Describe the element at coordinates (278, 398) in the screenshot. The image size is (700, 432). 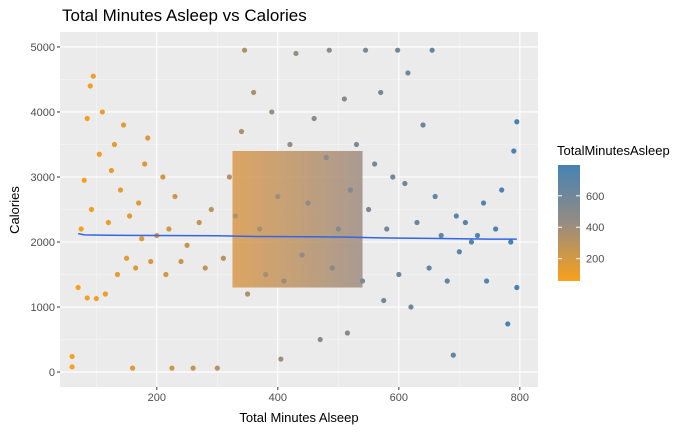
I see `x-tick-label: 400` at that location.